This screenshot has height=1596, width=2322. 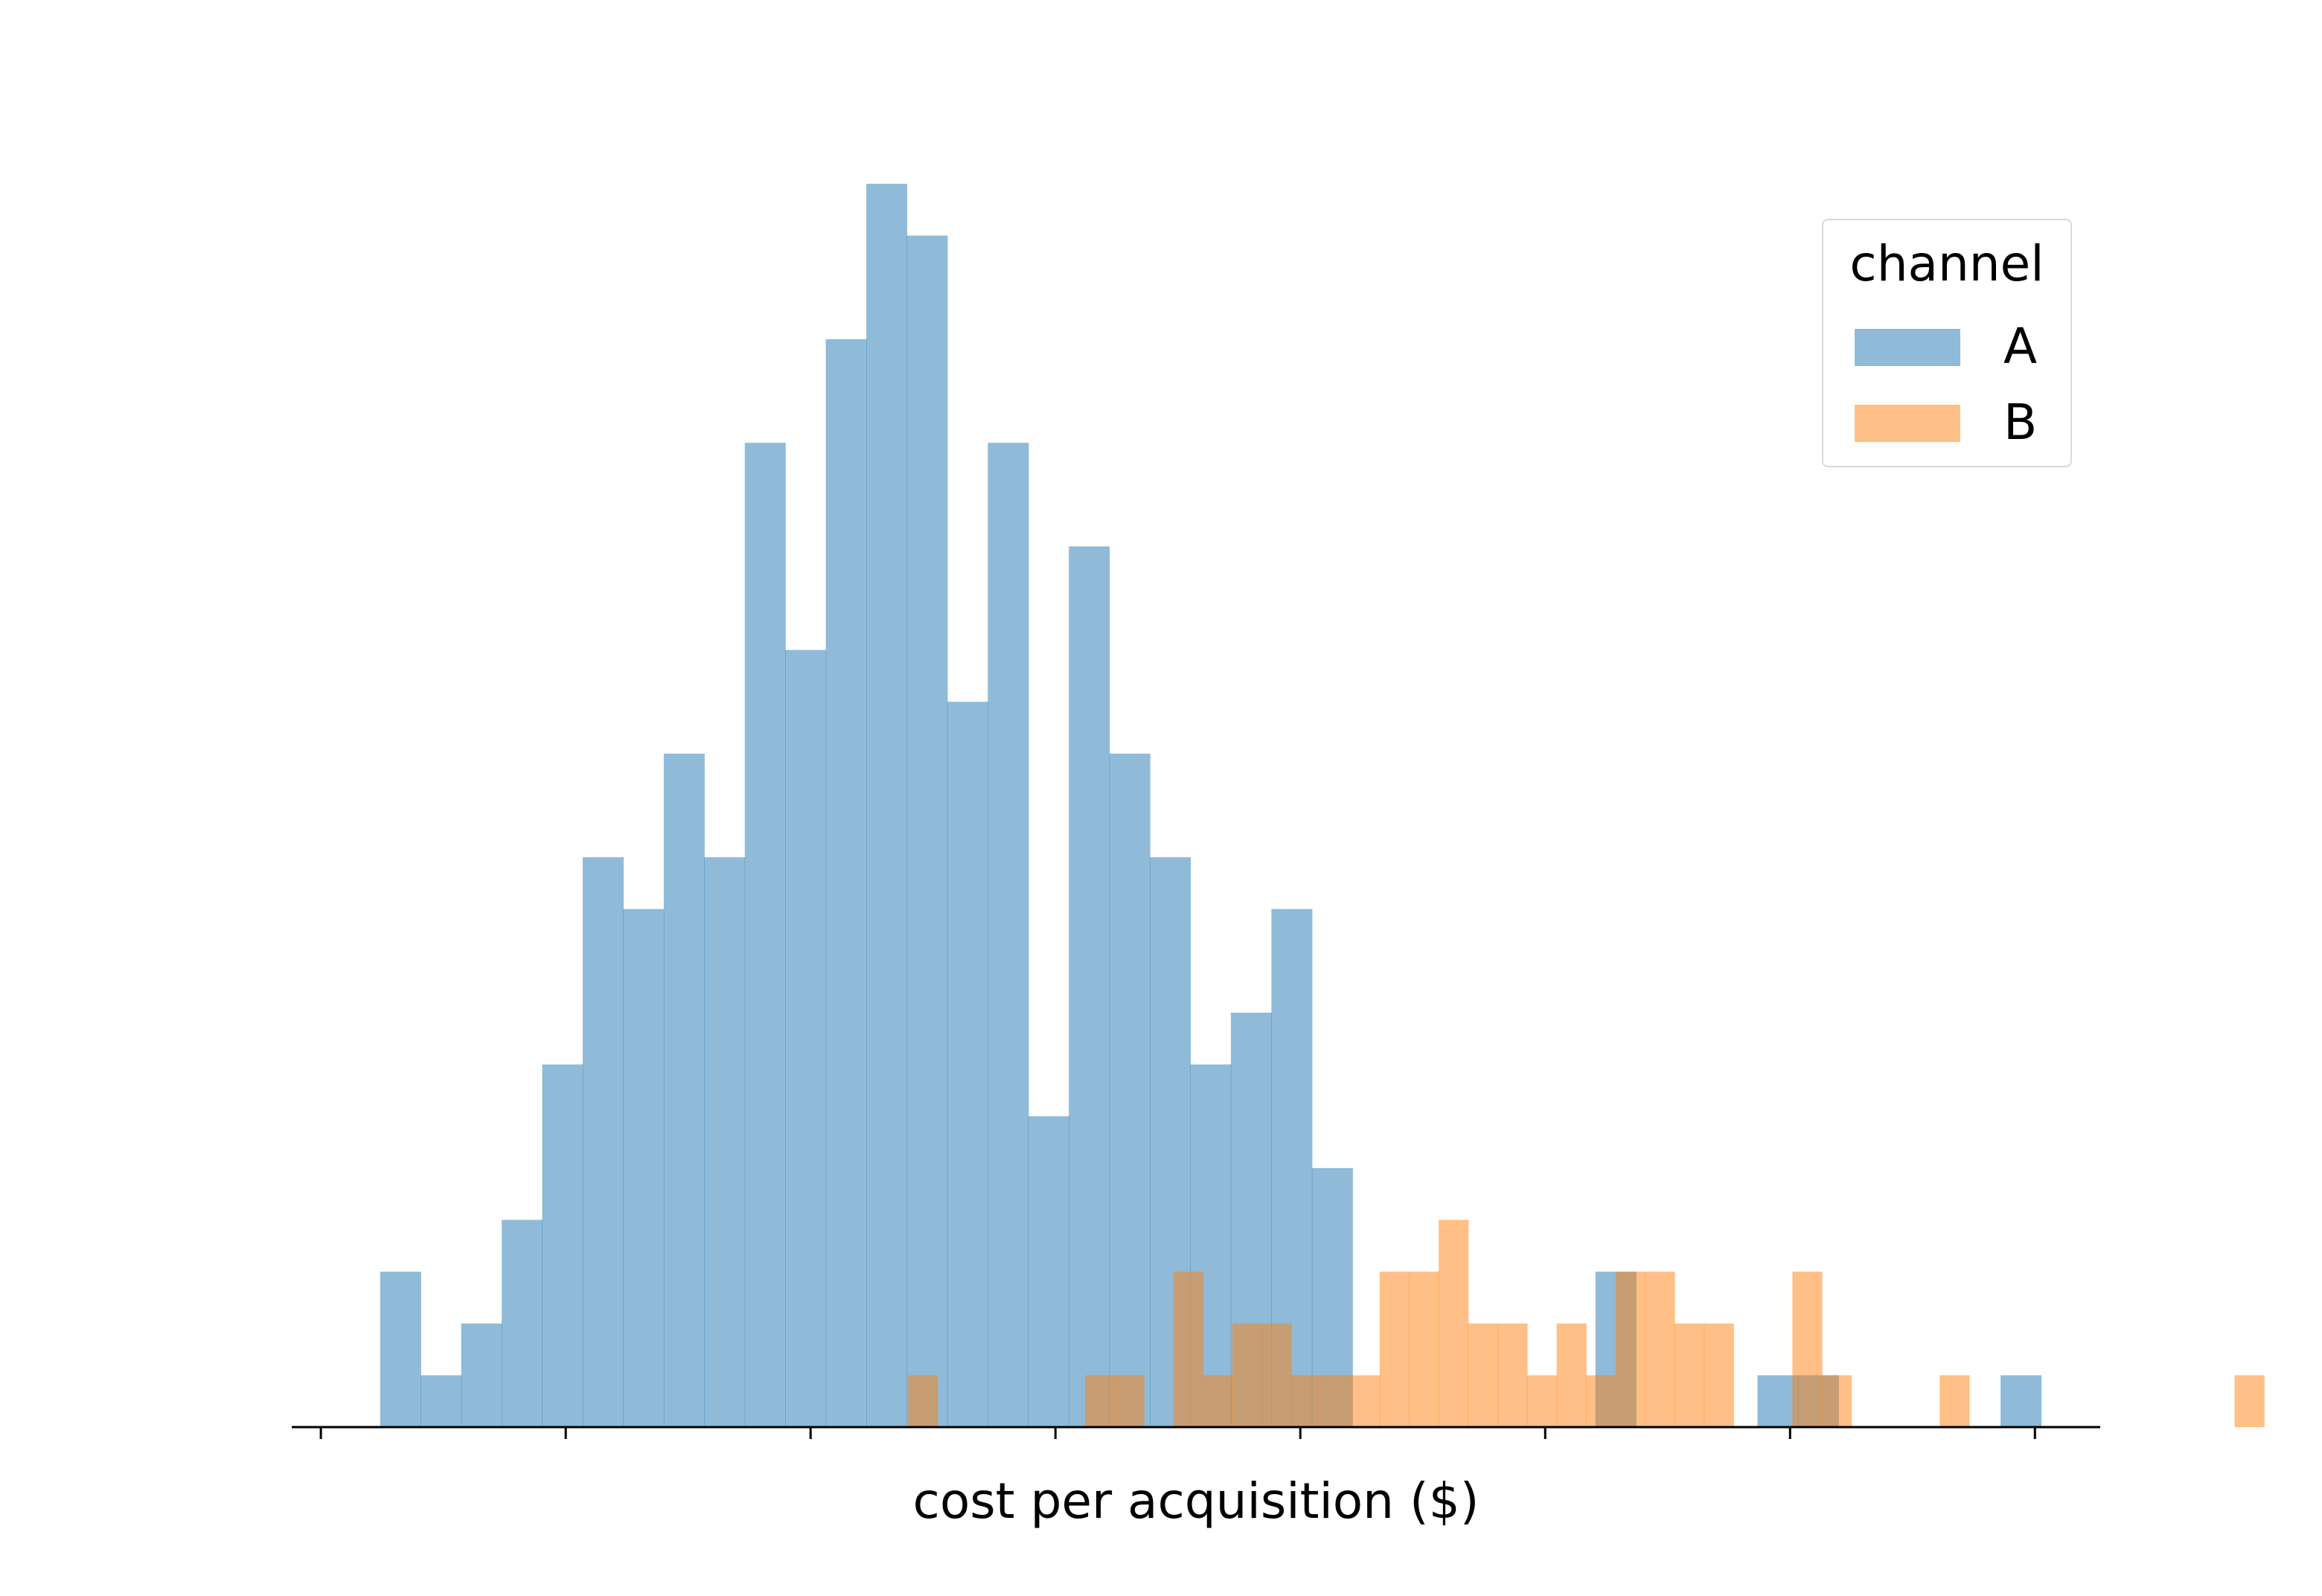 I want to click on legend-item-a: A, so click(x=1959, y=346).